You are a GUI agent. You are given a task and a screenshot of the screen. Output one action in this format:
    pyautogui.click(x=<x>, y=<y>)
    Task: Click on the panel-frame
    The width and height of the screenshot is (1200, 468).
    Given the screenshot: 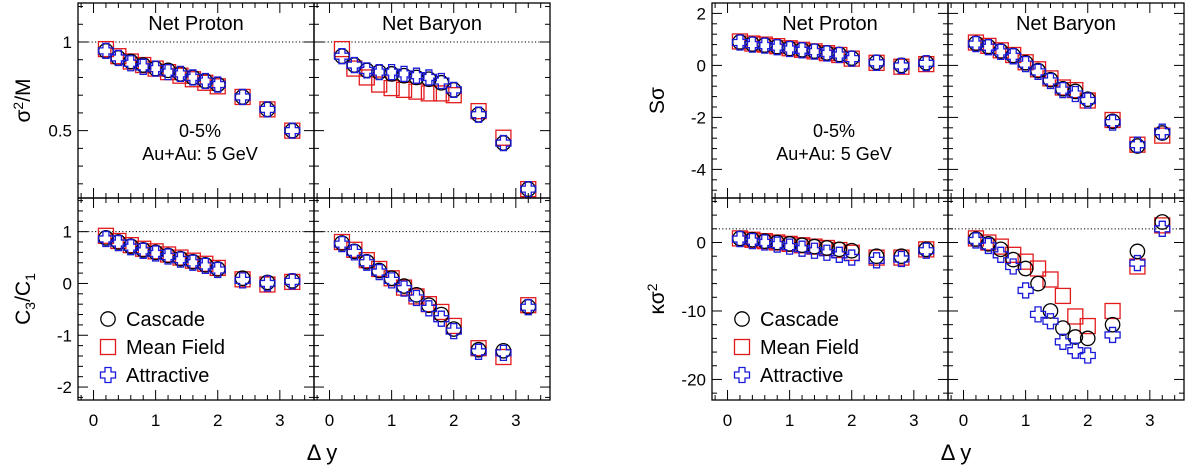 What is the action you would take?
    pyautogui.click(x=1066, y=299)
    